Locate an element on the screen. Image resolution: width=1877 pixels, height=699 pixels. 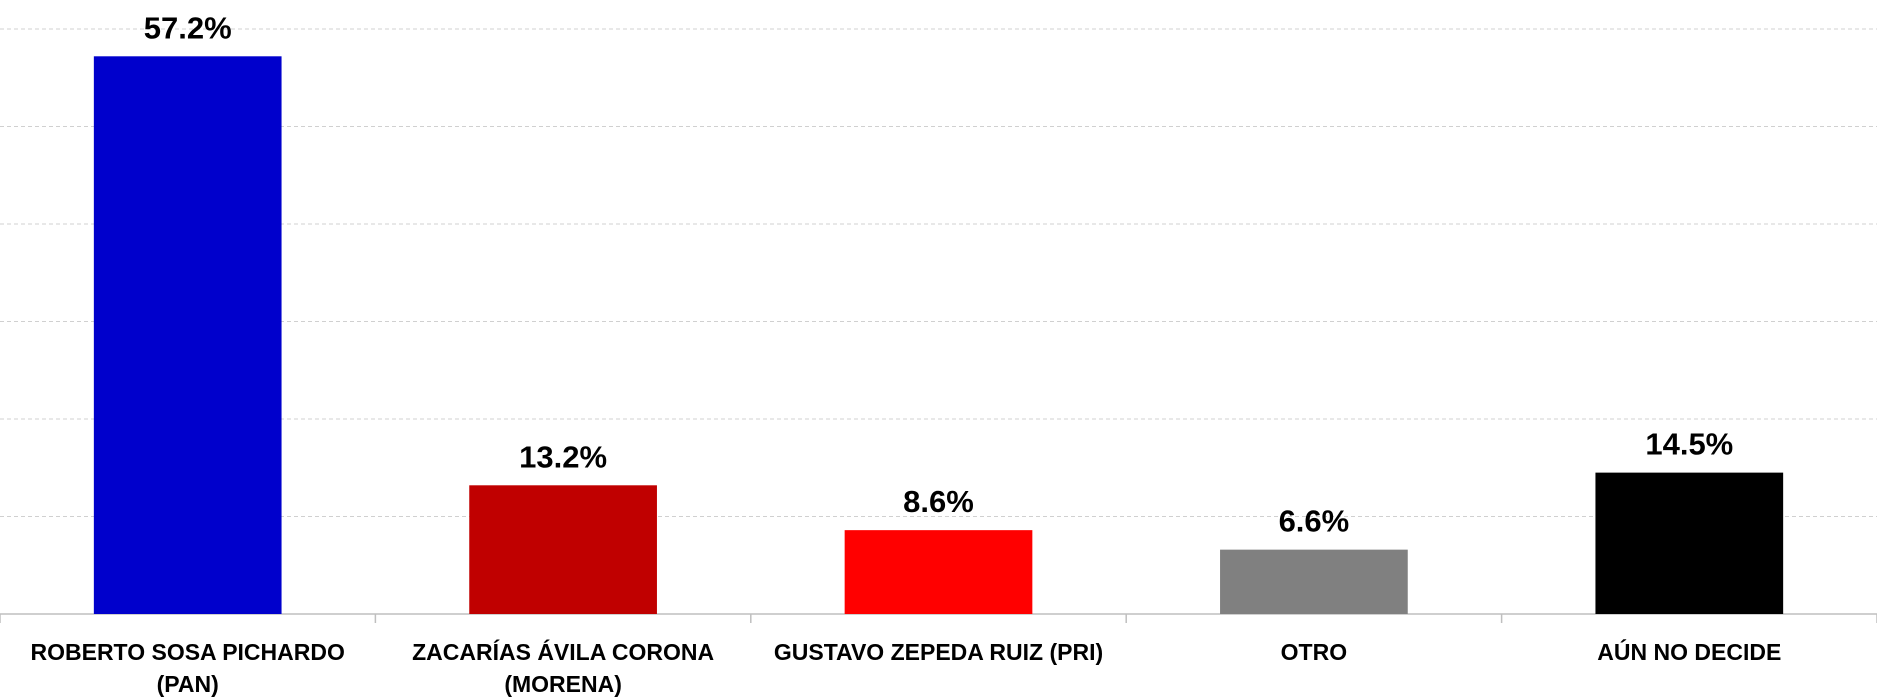
x-tick-label: OTRO is located at coordinates (1314, 652).